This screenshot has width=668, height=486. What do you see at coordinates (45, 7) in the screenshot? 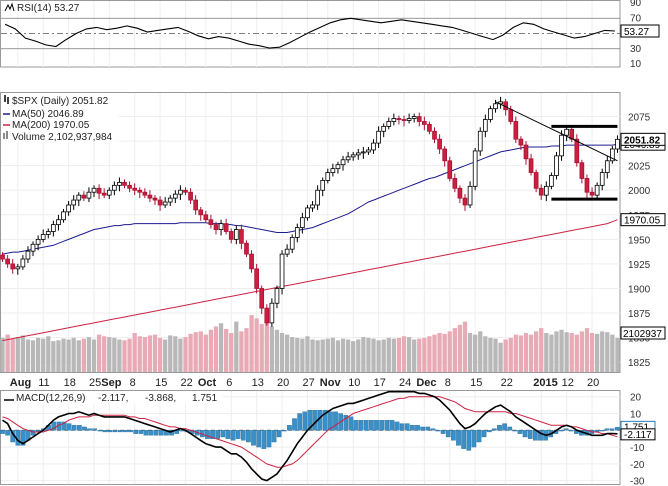
I see `rsi-title-bg` at bounding box center [45, 7].